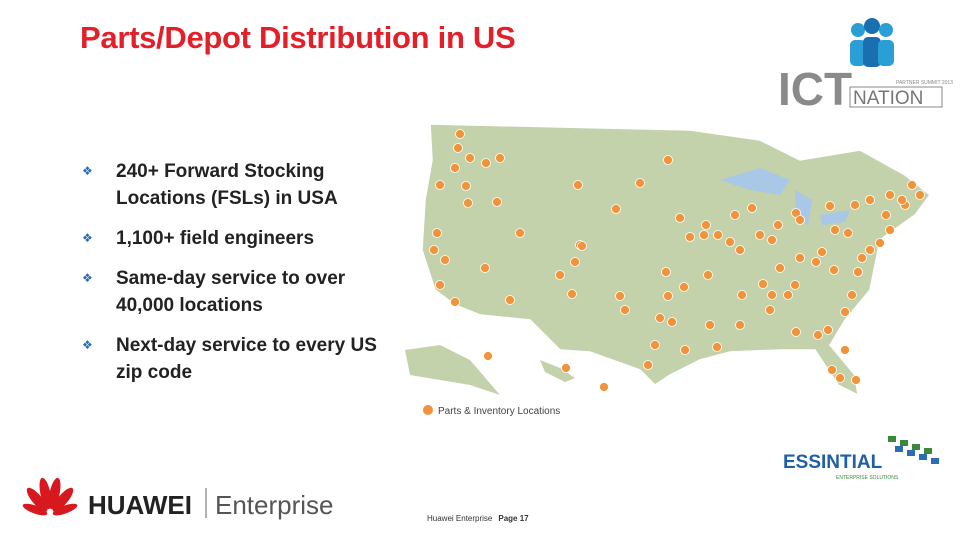 This screenshot has height=540, width=960. I want to click on ict-main: ICT, so click(815, 89).